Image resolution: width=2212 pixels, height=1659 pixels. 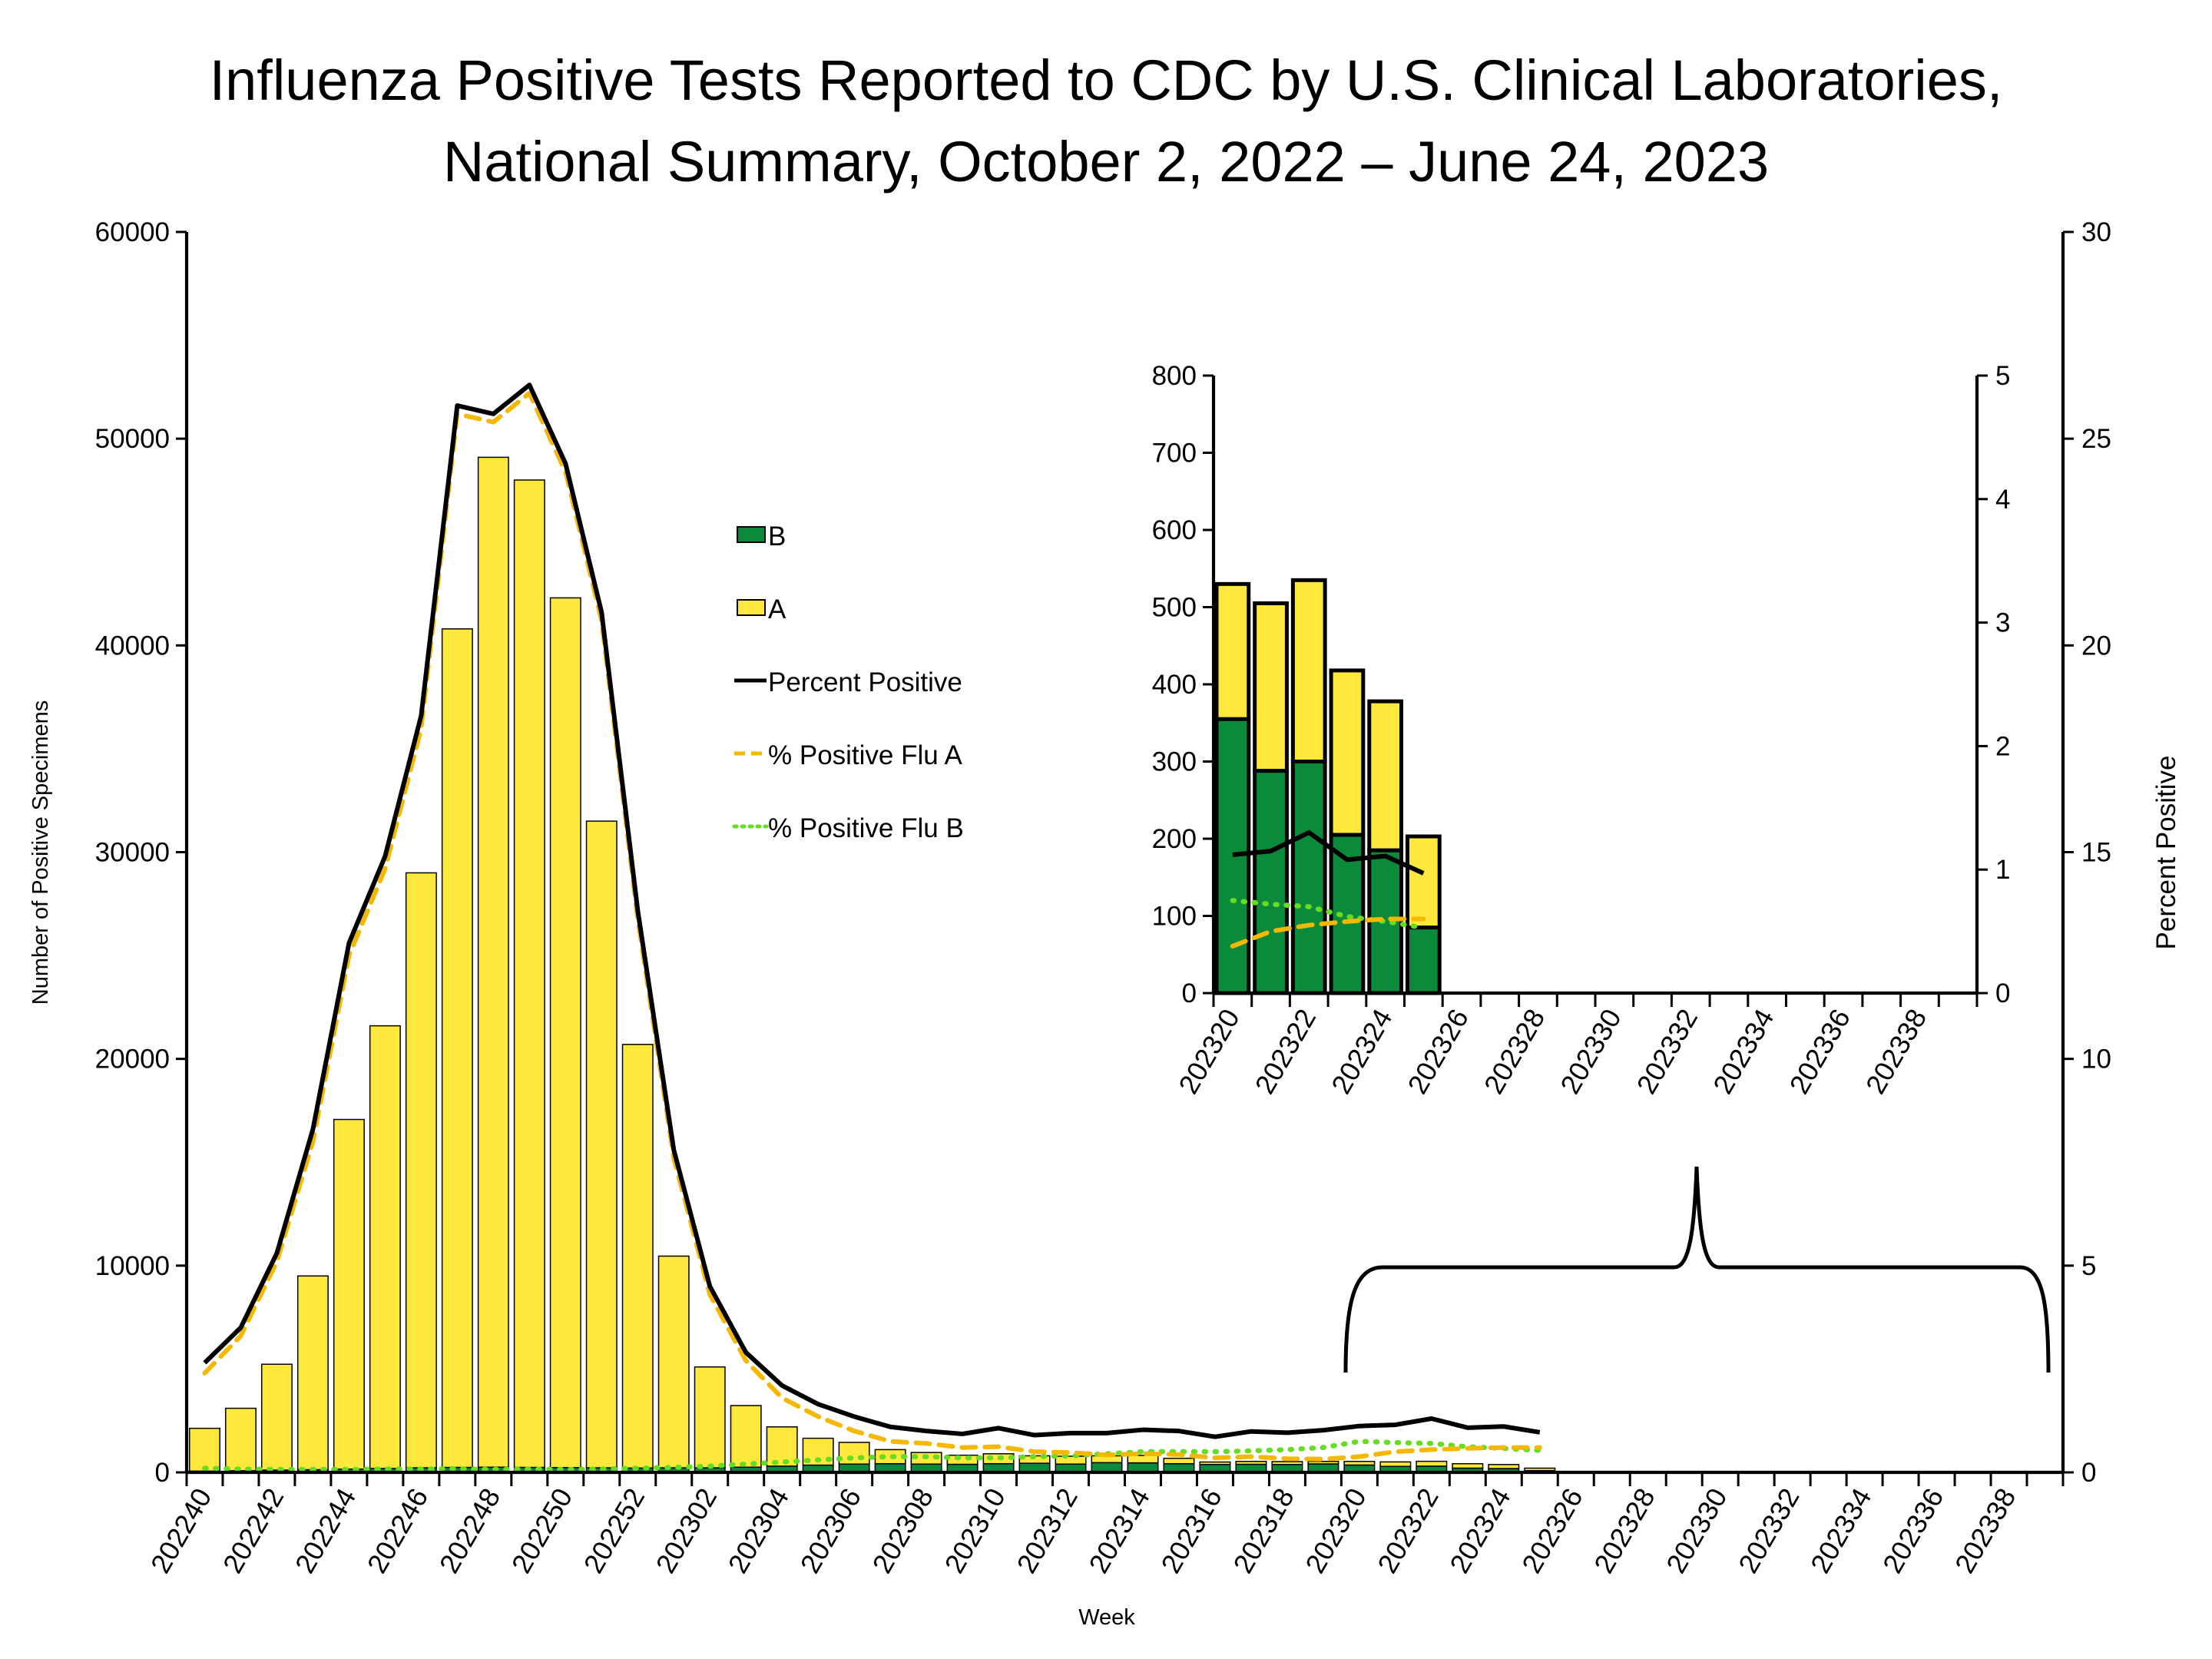 What do you see at coordinates (1913, 1531) in the screenshot?
I see `main-x-tick-label: 202336` at bounding box center [1913, 1531].